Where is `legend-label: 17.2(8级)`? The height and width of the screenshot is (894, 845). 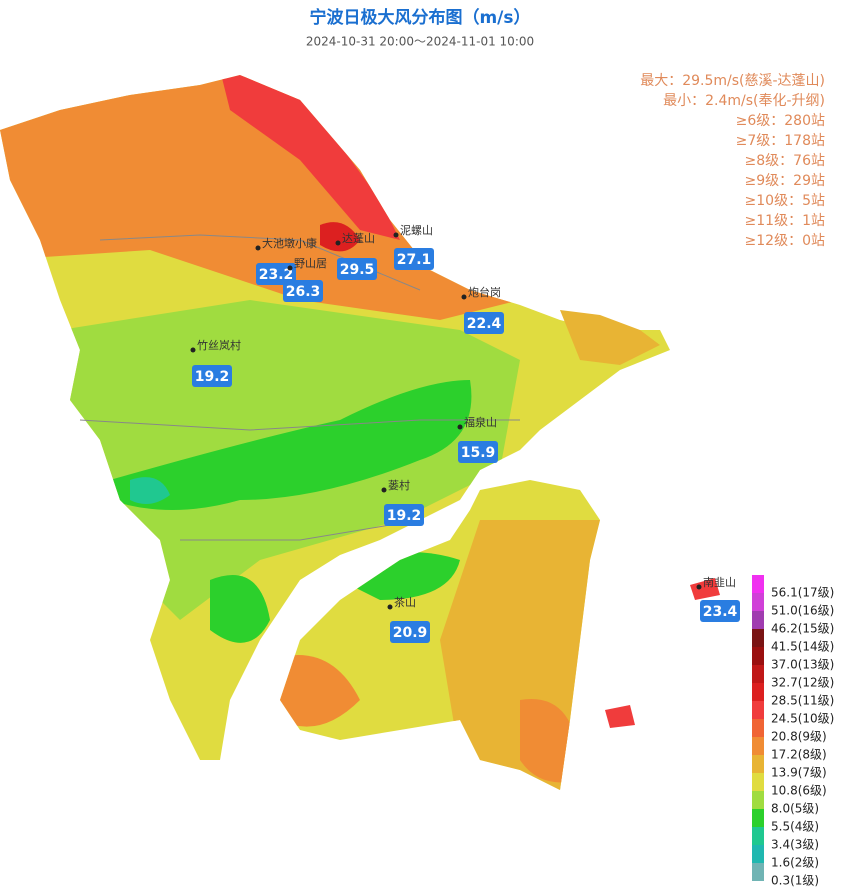 legend-label: 17.2(8级) is located at coordinates (799, 755).